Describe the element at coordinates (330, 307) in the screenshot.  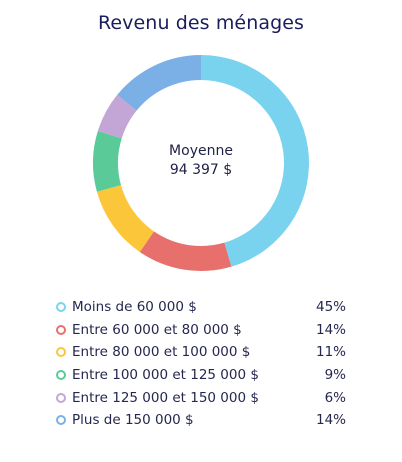
I see `legend-percent: 45%` at that location.